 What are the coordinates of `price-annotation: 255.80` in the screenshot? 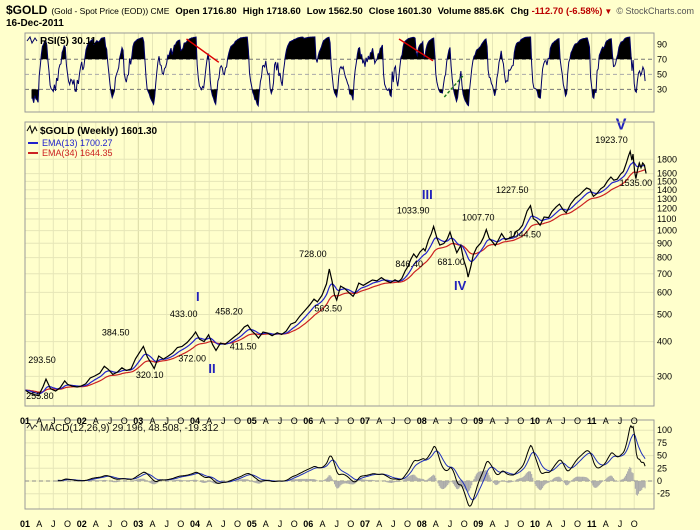 It's located at (40, 396).